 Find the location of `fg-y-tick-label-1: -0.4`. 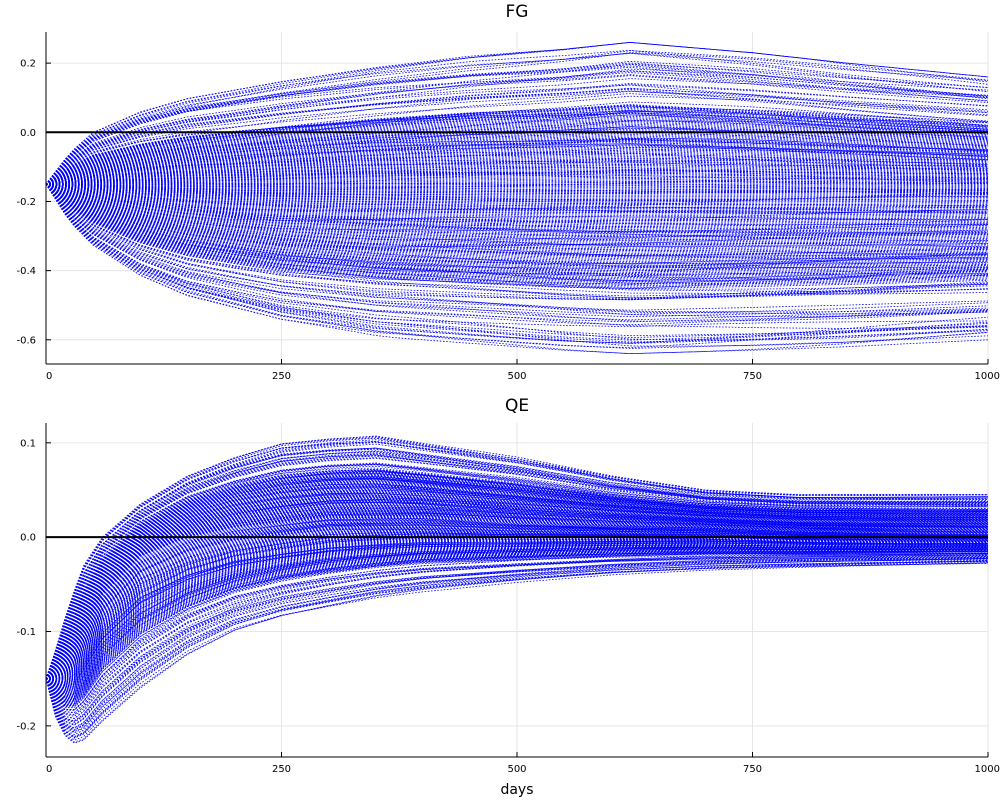

fg-y-tick-label-1: -0.4 is located at coordinates (26, 271).